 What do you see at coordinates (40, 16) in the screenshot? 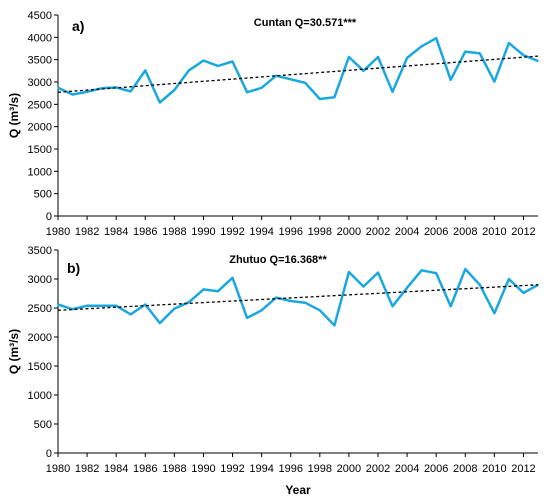
I see `y-tick-label: 4500` at bounding box center [40, 16].